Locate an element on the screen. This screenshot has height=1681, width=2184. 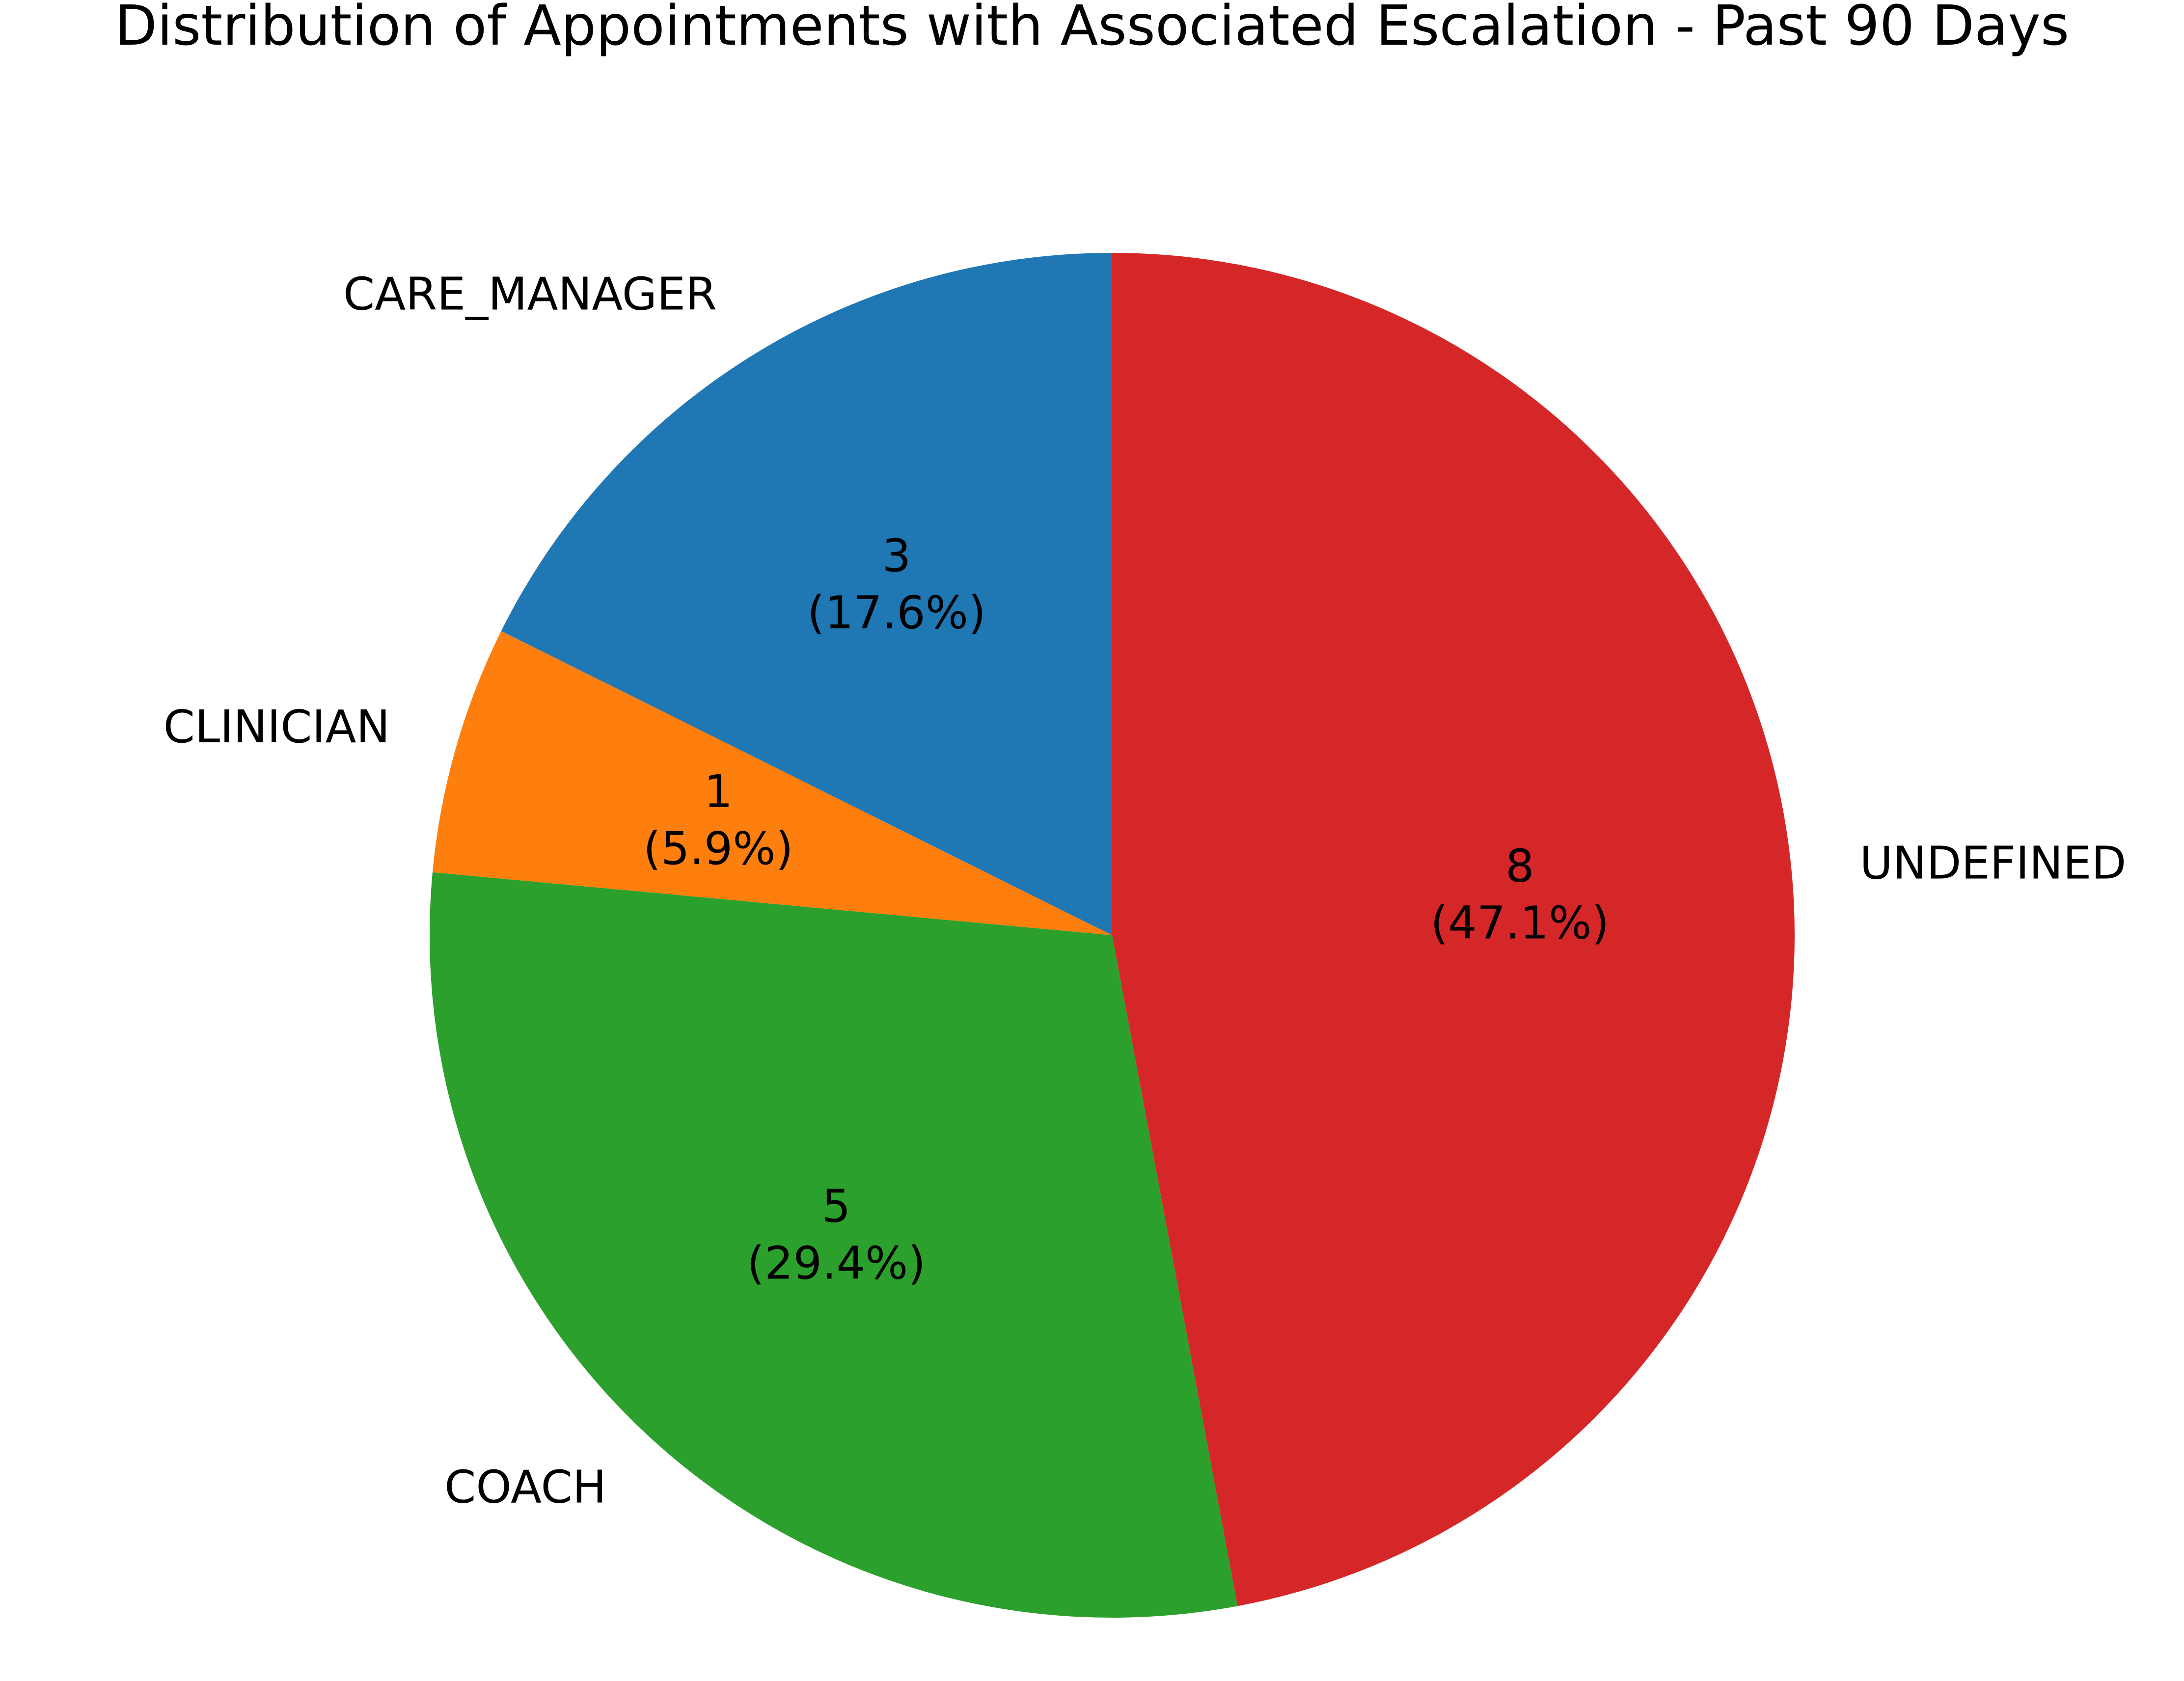
pie-slice-clinician is located at coordinates (772, 783).